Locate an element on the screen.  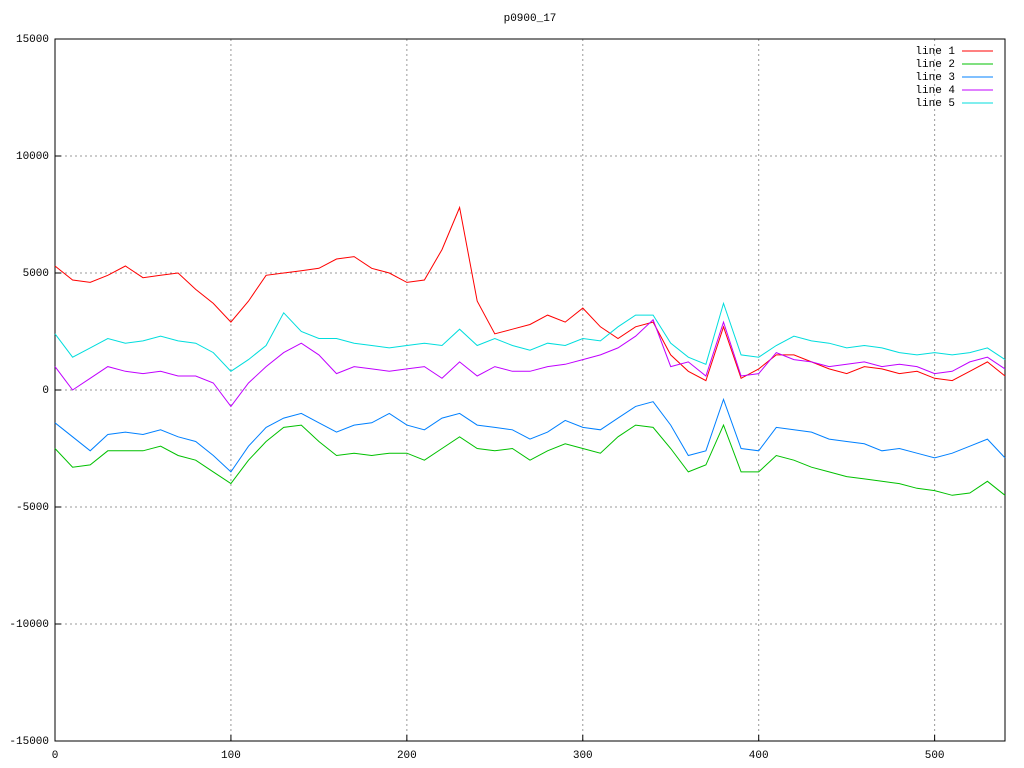
x-tick-label: 100 is located at coordinates (231, 756).